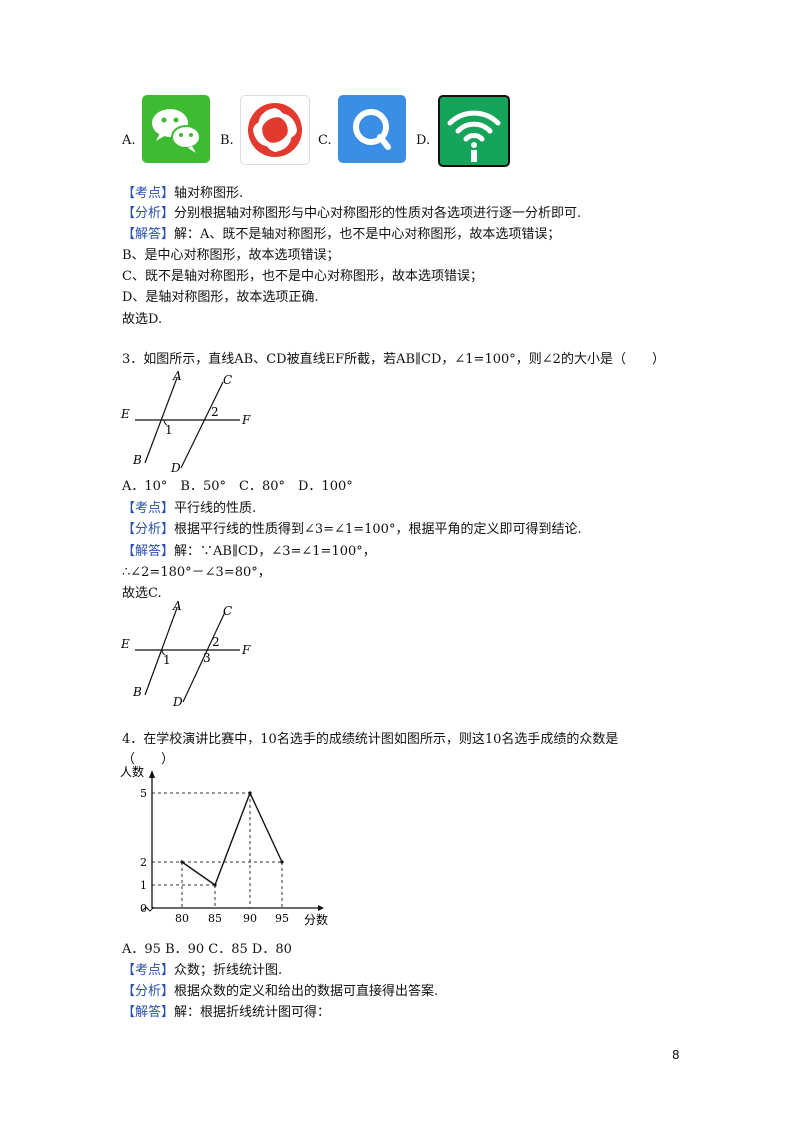 This screenshot has height=1132, width=800. What do you see at coordinates (182, 918) in the screenshot?
I see `x-tick-80: 80` at bounding box center [182, 918].